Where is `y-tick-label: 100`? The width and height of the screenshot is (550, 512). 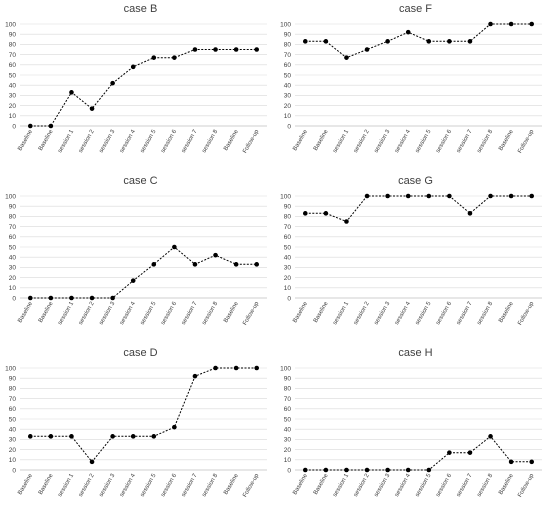
y-tick-label: 100 is located at coordinates (10, 24).